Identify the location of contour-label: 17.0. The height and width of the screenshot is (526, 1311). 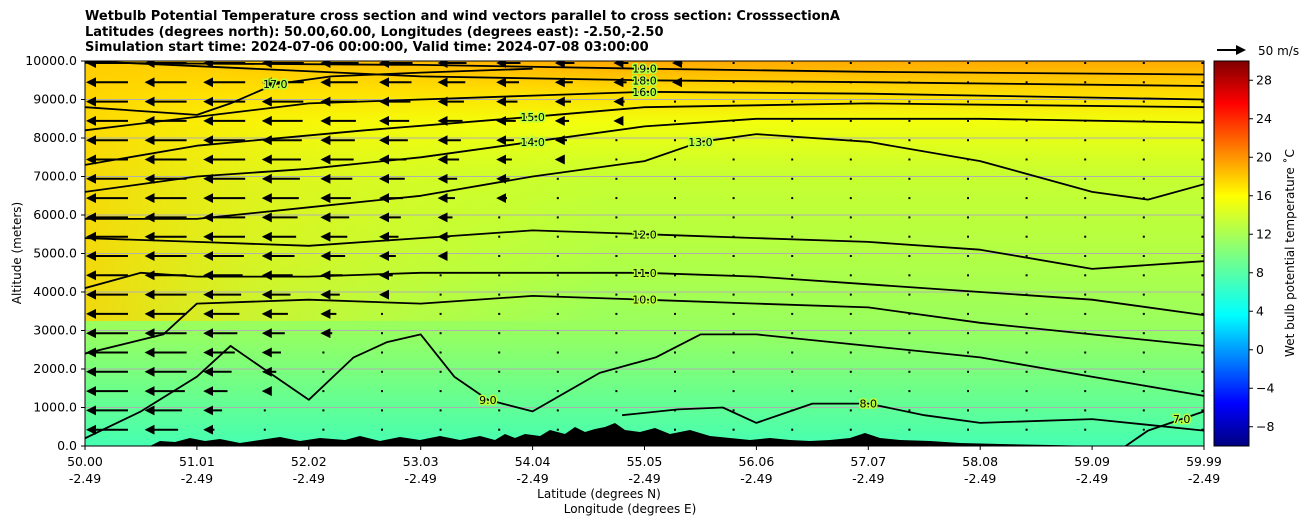
(275, 84).